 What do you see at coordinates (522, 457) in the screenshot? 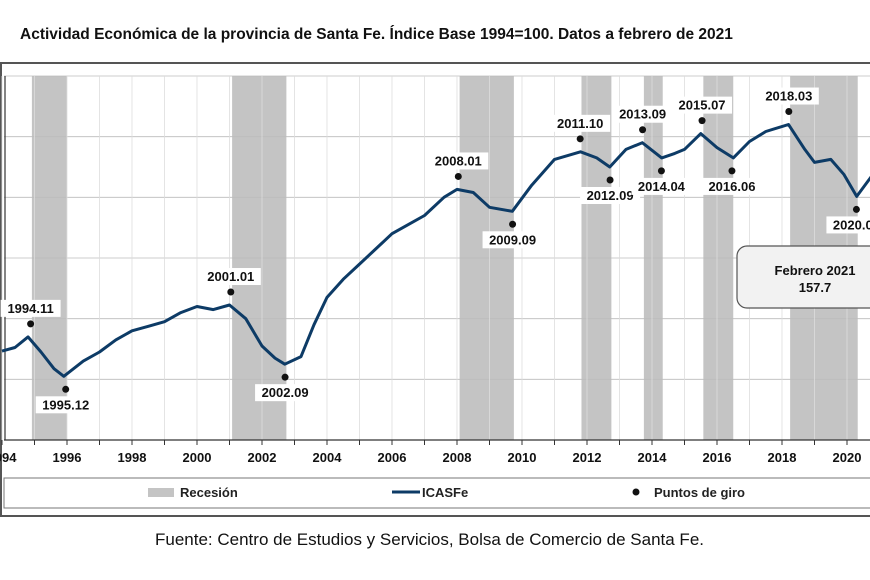
I see `x-tick-label: 2010` at bounding box center [522, 457].